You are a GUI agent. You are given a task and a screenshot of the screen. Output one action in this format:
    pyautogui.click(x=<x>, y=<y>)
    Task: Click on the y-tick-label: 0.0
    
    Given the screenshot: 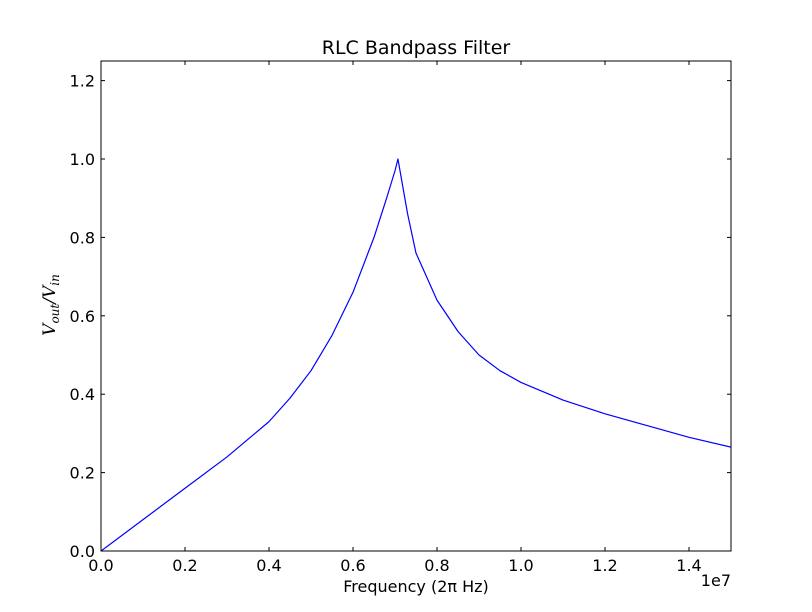 What is the action you would take?
    pyautogui.click(x=82, y=551)
    